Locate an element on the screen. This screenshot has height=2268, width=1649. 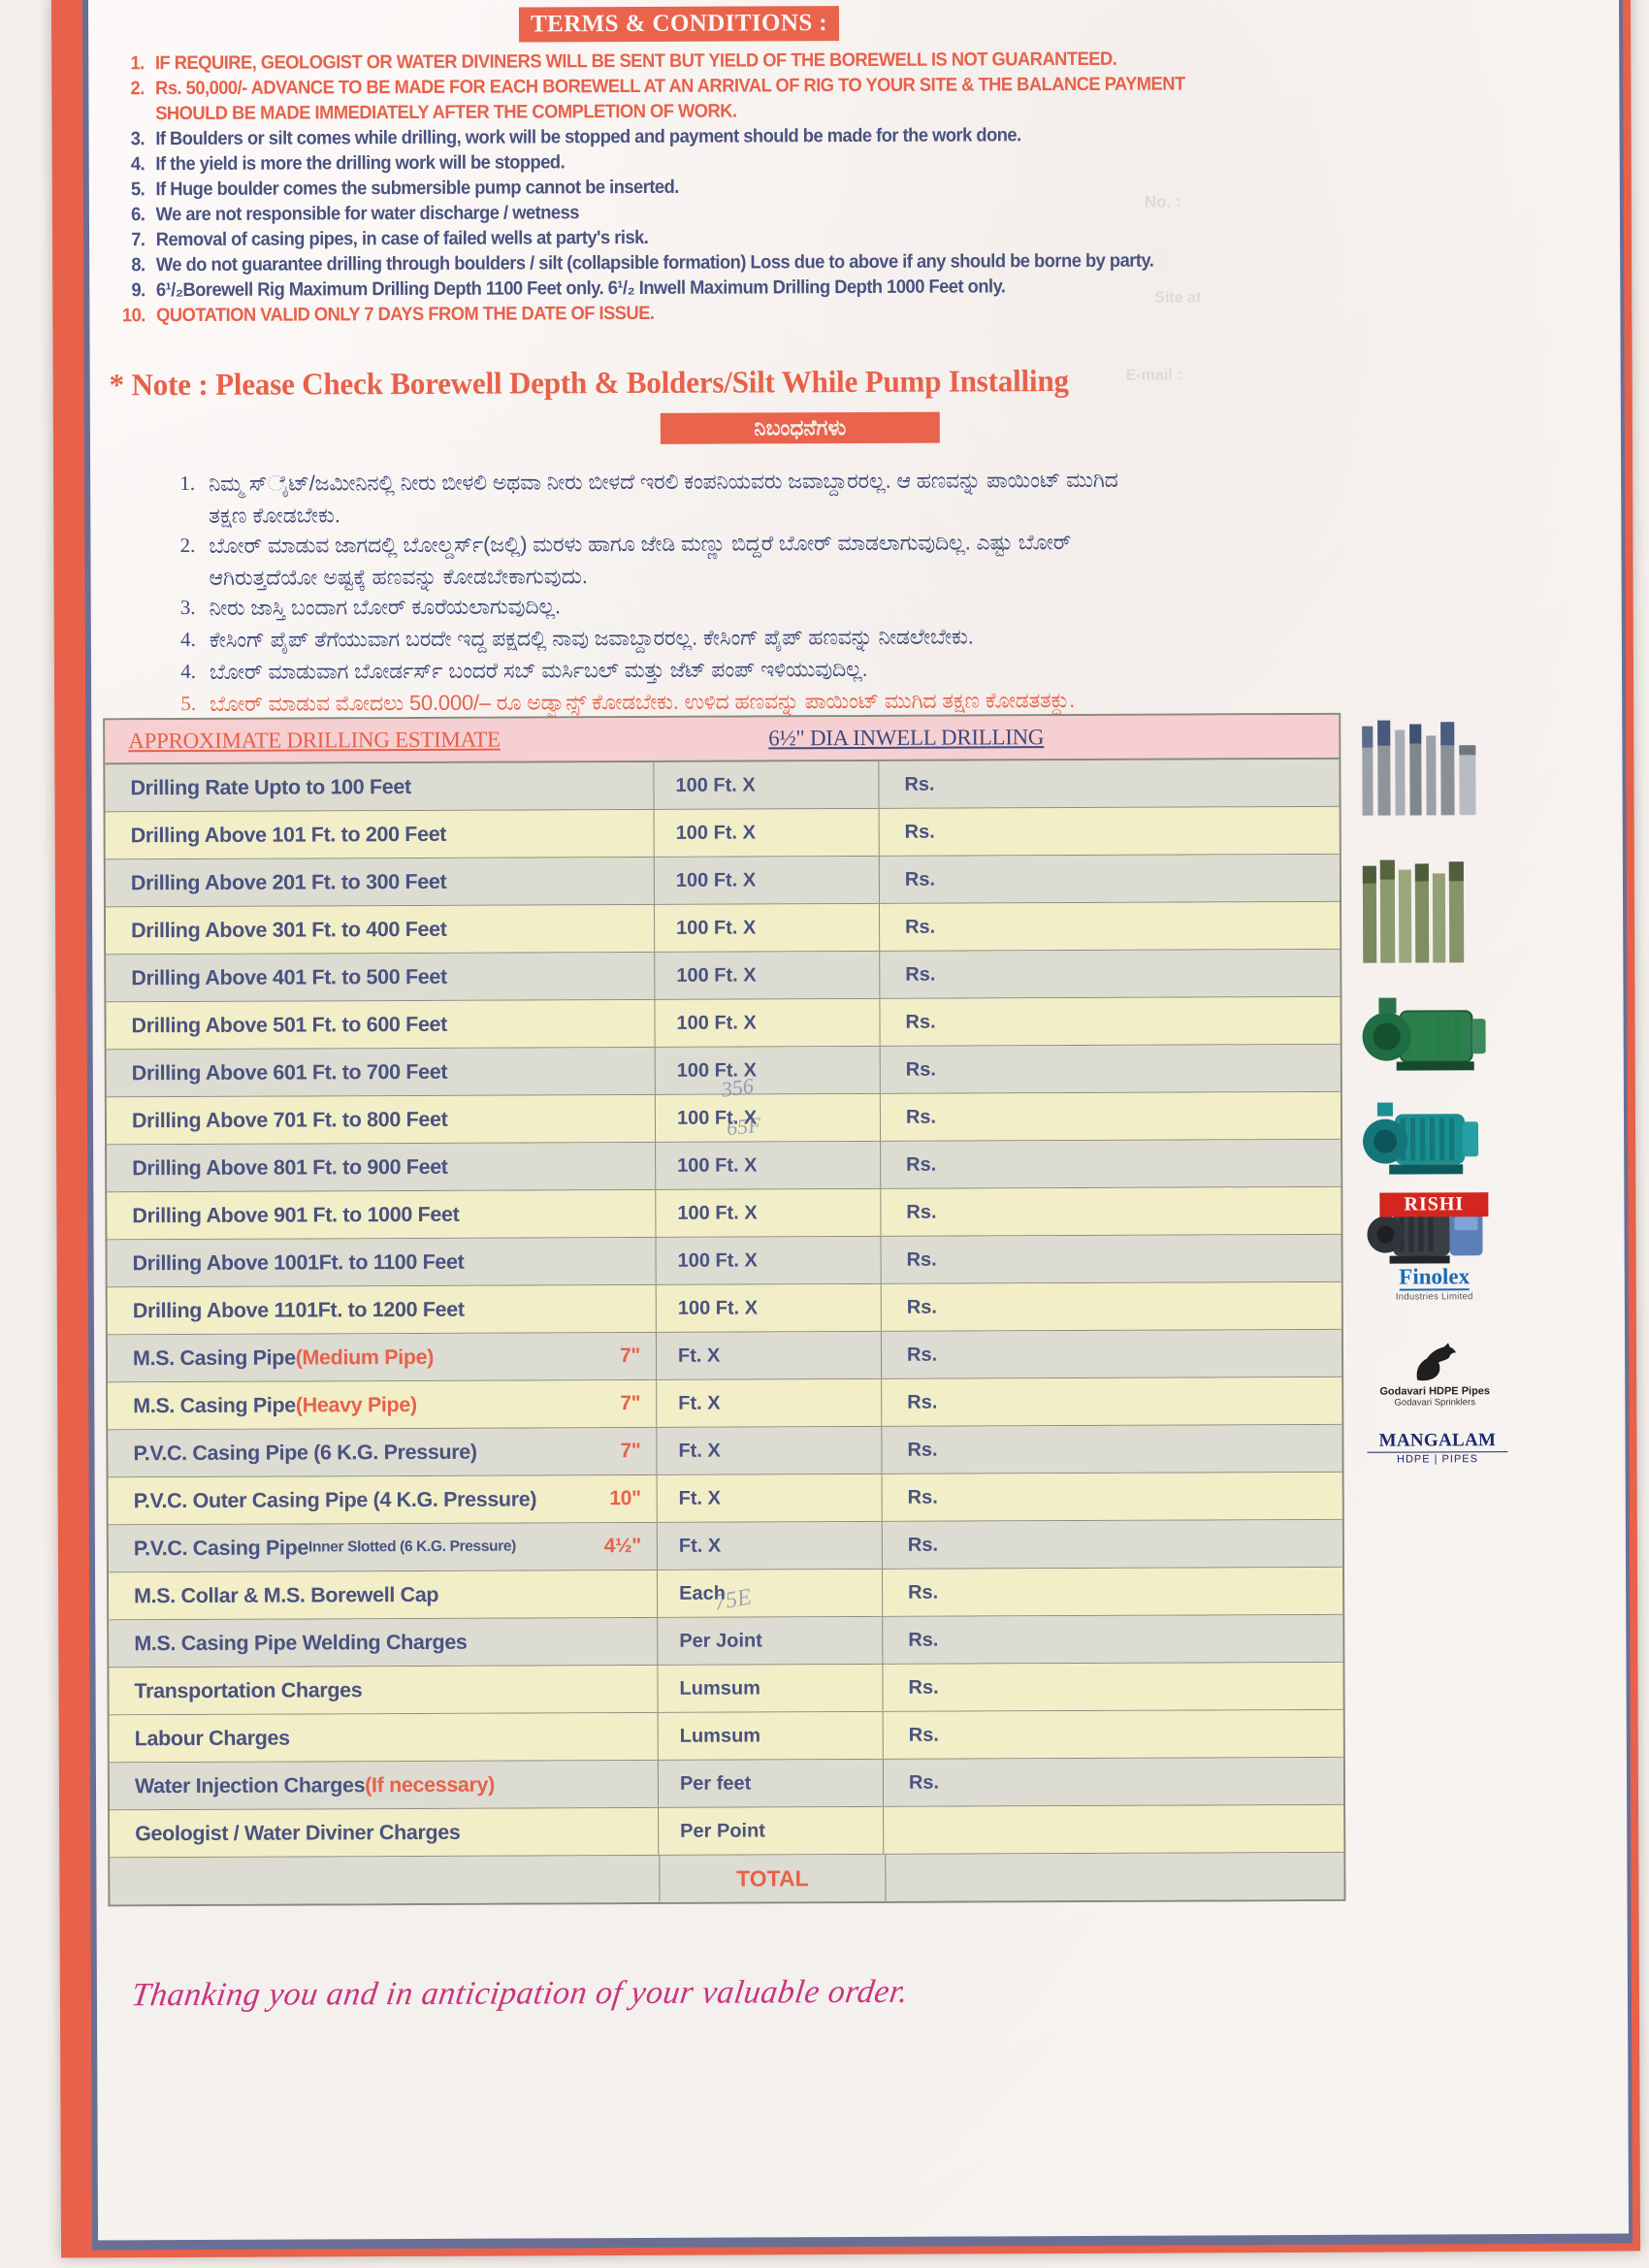
row-description: M.S. Casing Pipe (Heavy Pipe) 7" is located at coordinates (383, 1404).